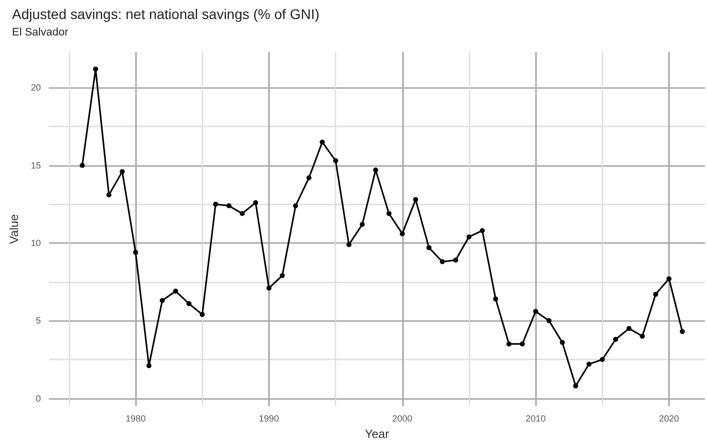  I want to click on x-axis-title: Year, so click(377, 434).